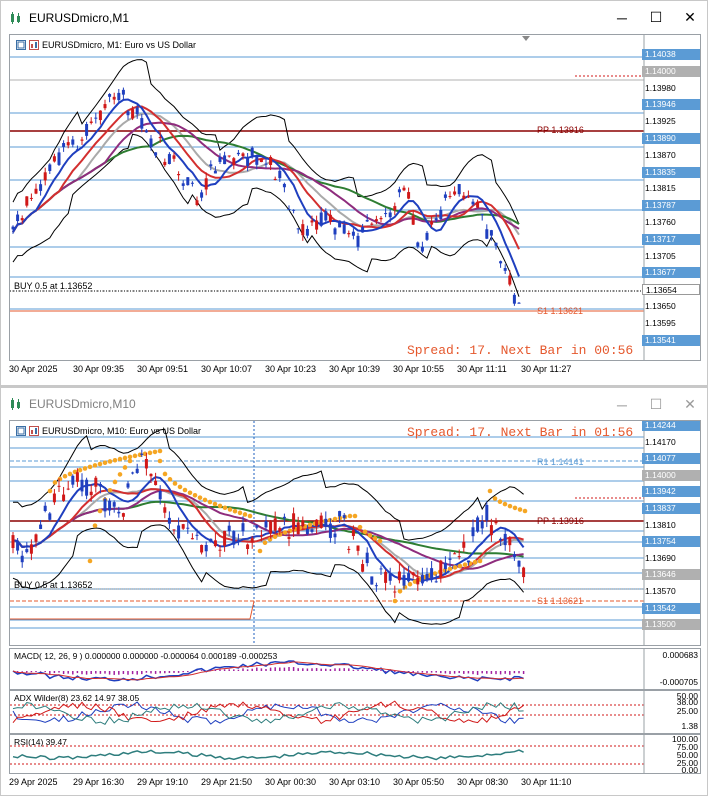  I want to click on price-axis-label: 1.13890, so click(671, 138).